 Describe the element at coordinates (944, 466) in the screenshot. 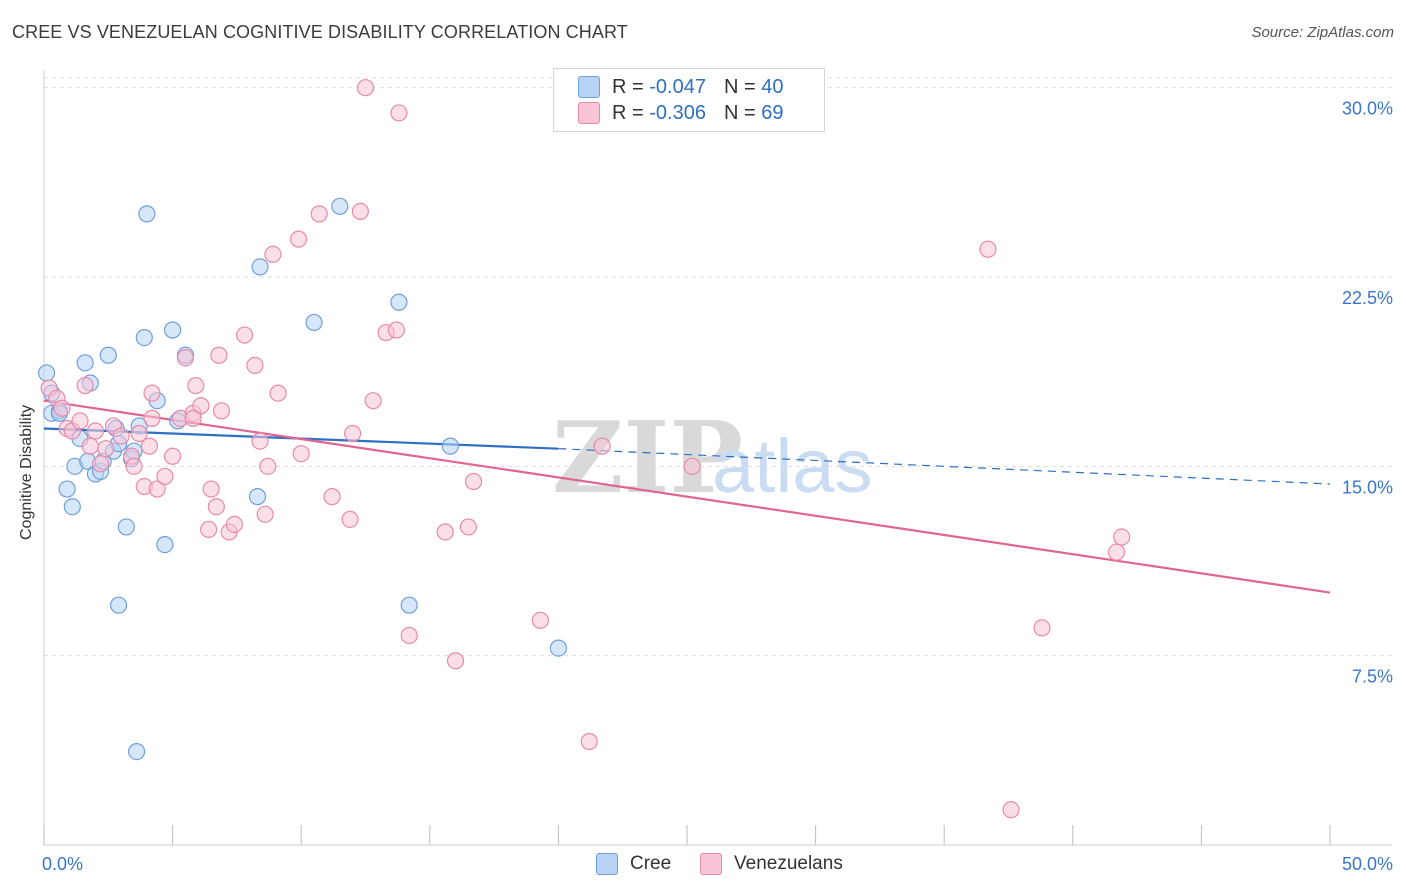

I see `cree-trend-line-extension` at that location.